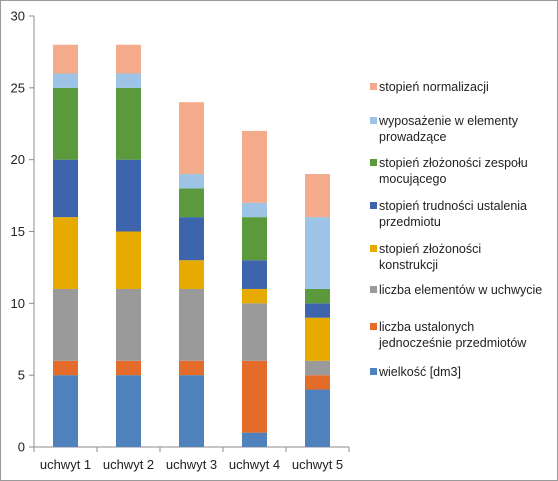  Describe the element at coordinates (453, 171) in the screenshot. I see `legend-label: stopień złożoności zespołu mocującego` at that location.